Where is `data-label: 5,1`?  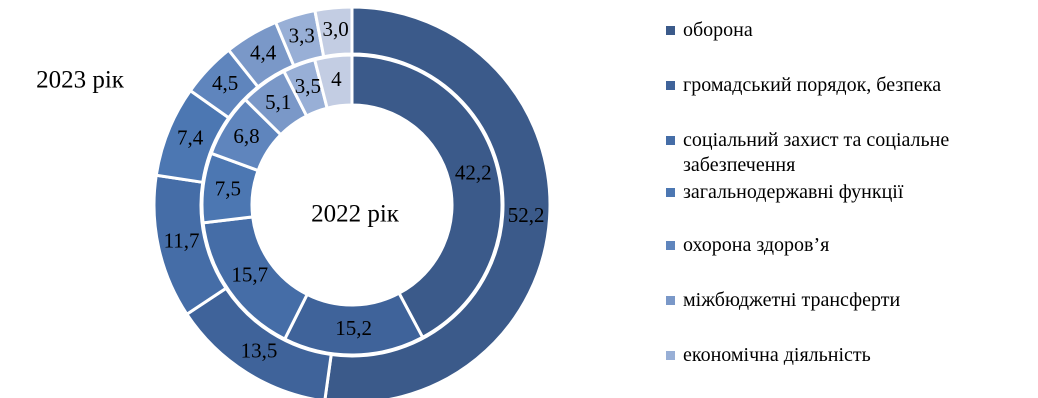
data-label: 5,1 is located at coordinates (278, 102).